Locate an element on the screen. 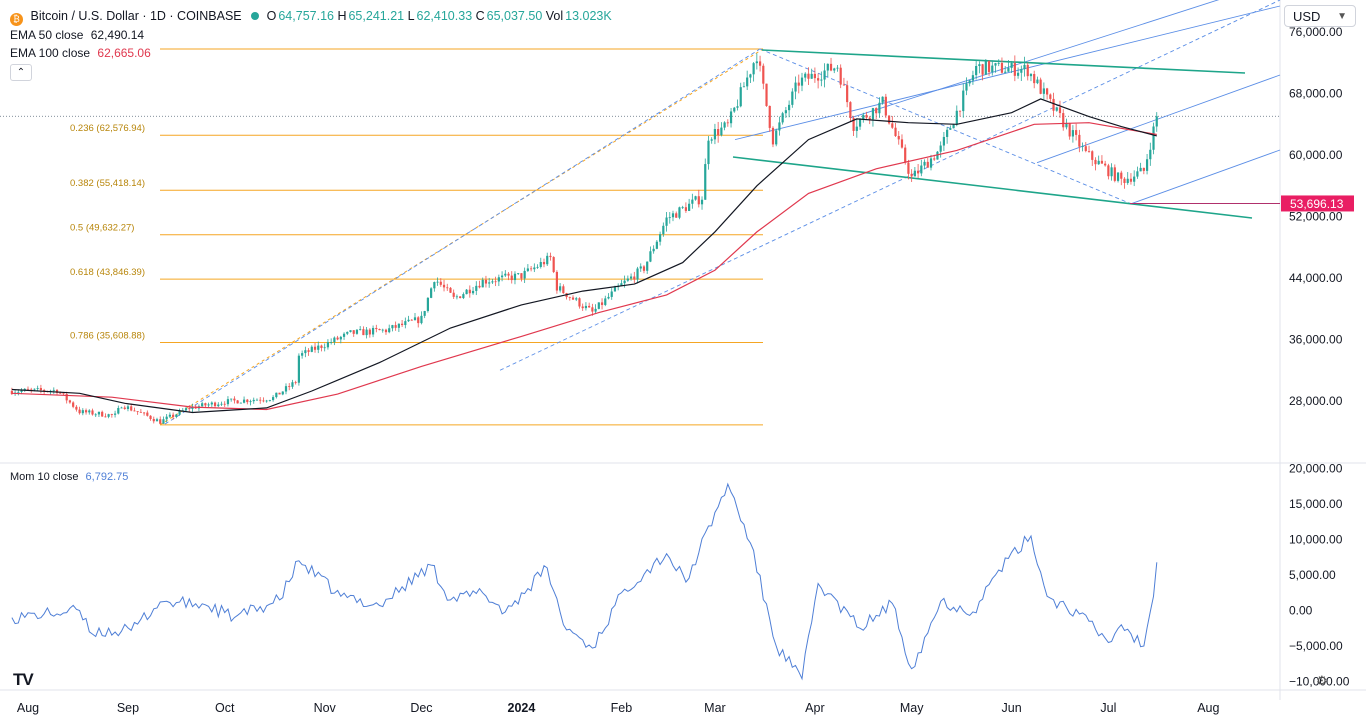  momentum-tick-label: −10,000.00 is located at coordinates (1319, 682).